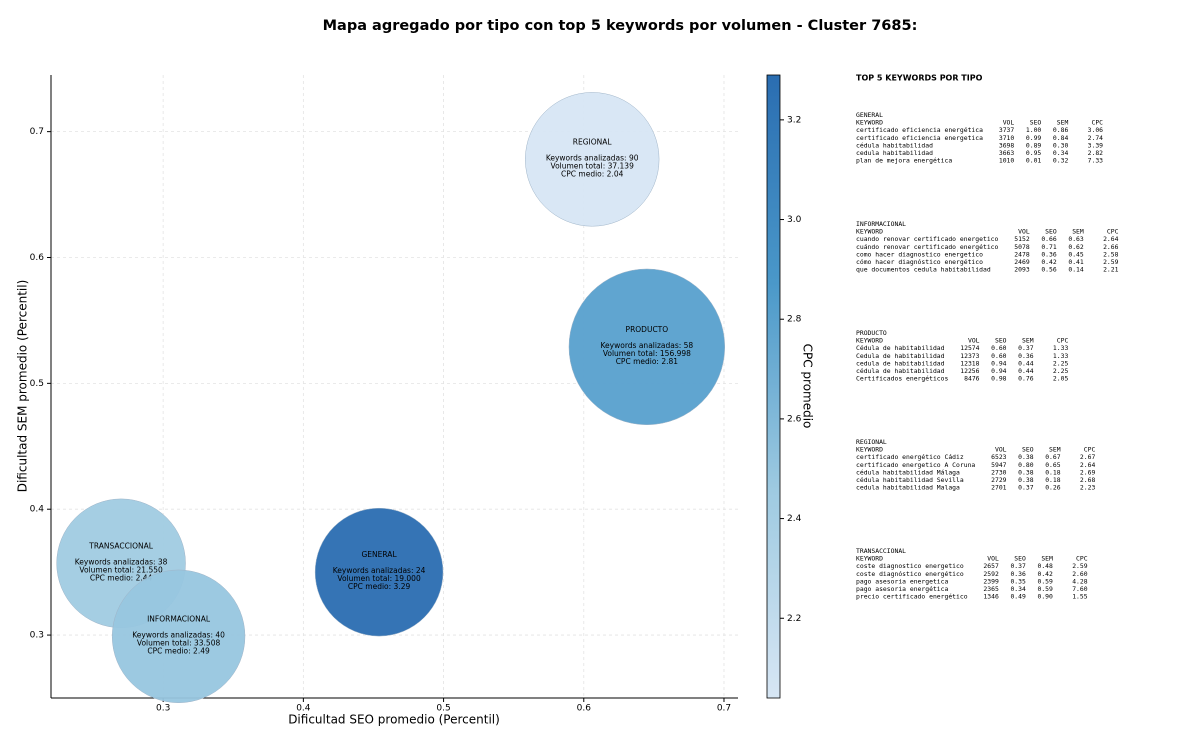 The width and height of the screenshot is (1200, 745). What do you see at coordinates (1018, 581) in the screenshot?
I see `table-cell: 0.35` at bounding box center [1018, 581].